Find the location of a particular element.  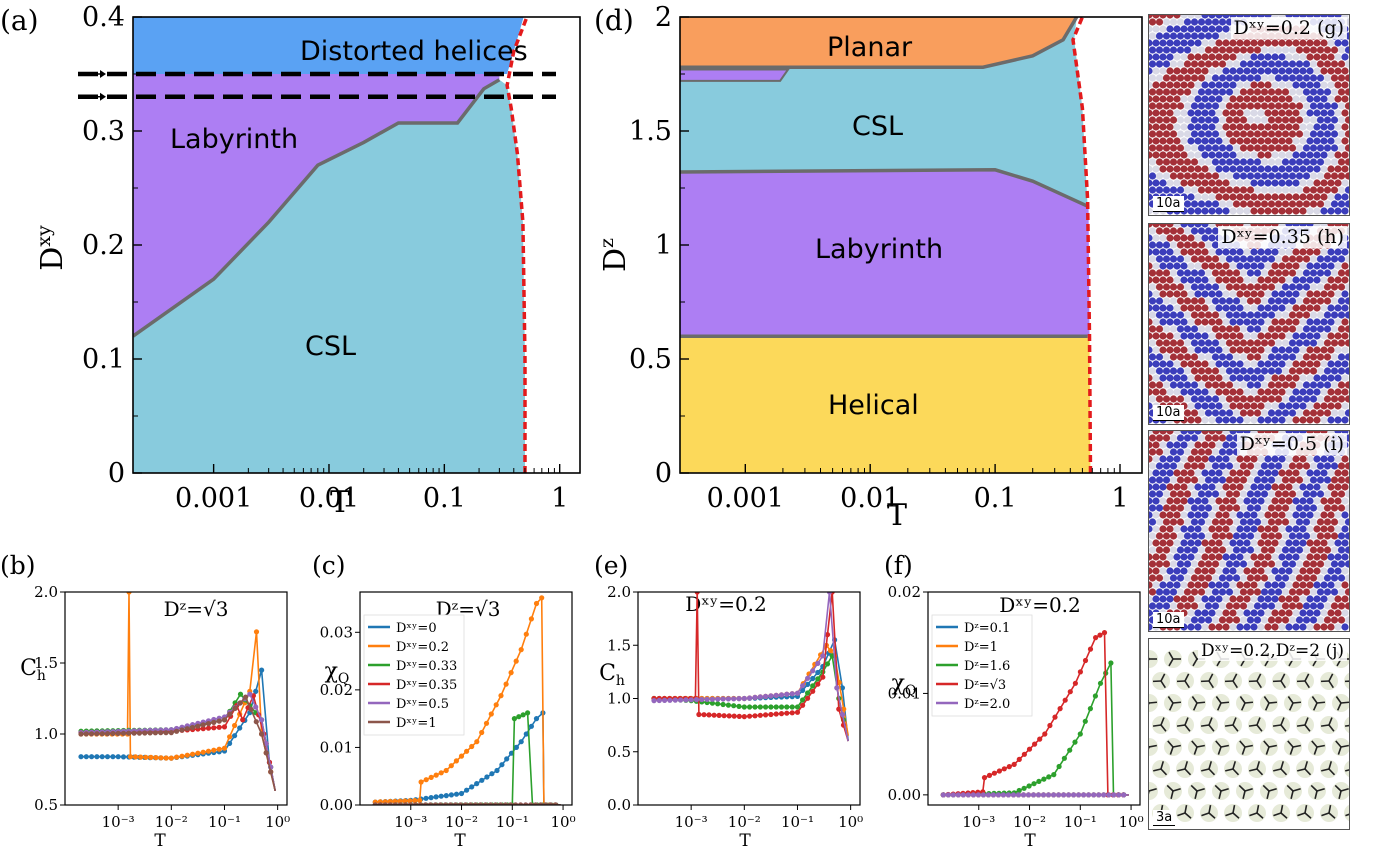

panel-a-xtick-label: 1 is located at coordinates (559, 498).